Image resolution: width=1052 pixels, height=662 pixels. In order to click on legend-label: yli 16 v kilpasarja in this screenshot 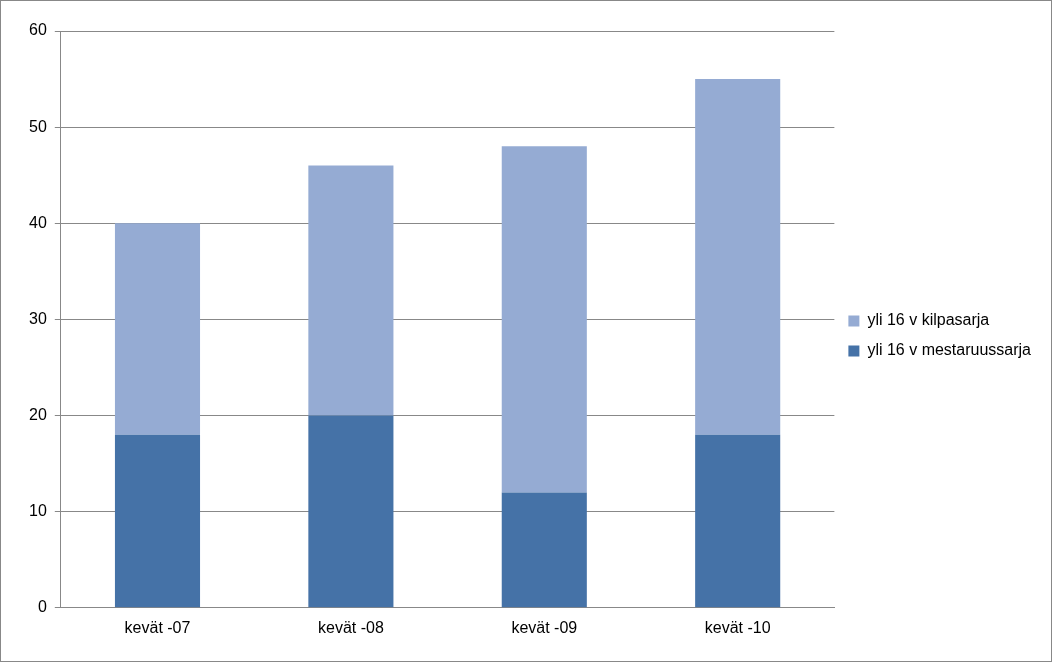, I will do `click(928, 320)`.